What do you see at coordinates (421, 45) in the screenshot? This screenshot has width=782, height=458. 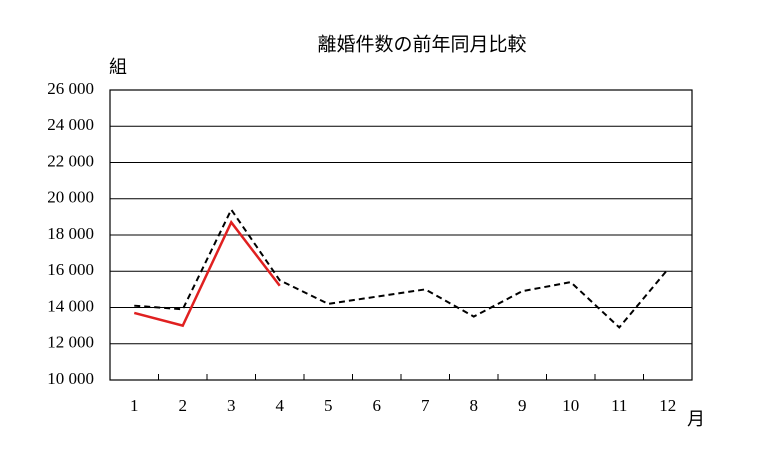 I see `chart-title: 離婚件数の前年同月比較` at bounding box center [421, 45].